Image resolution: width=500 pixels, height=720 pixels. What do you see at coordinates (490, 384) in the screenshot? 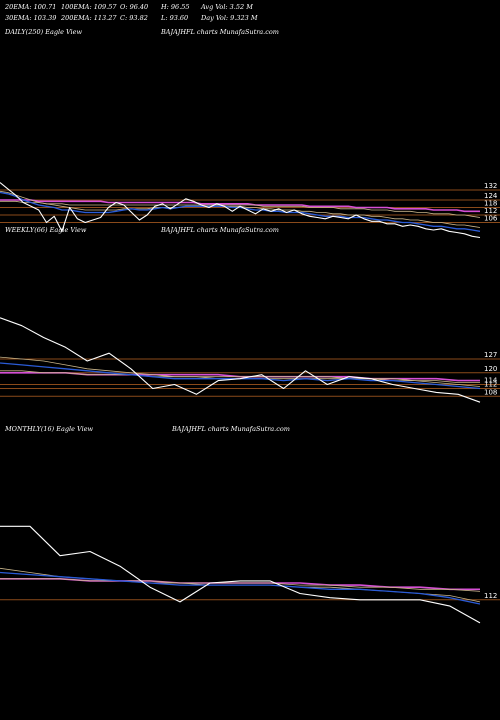
I see `weekly-level-label: 112` at bounding box center [490, 384].